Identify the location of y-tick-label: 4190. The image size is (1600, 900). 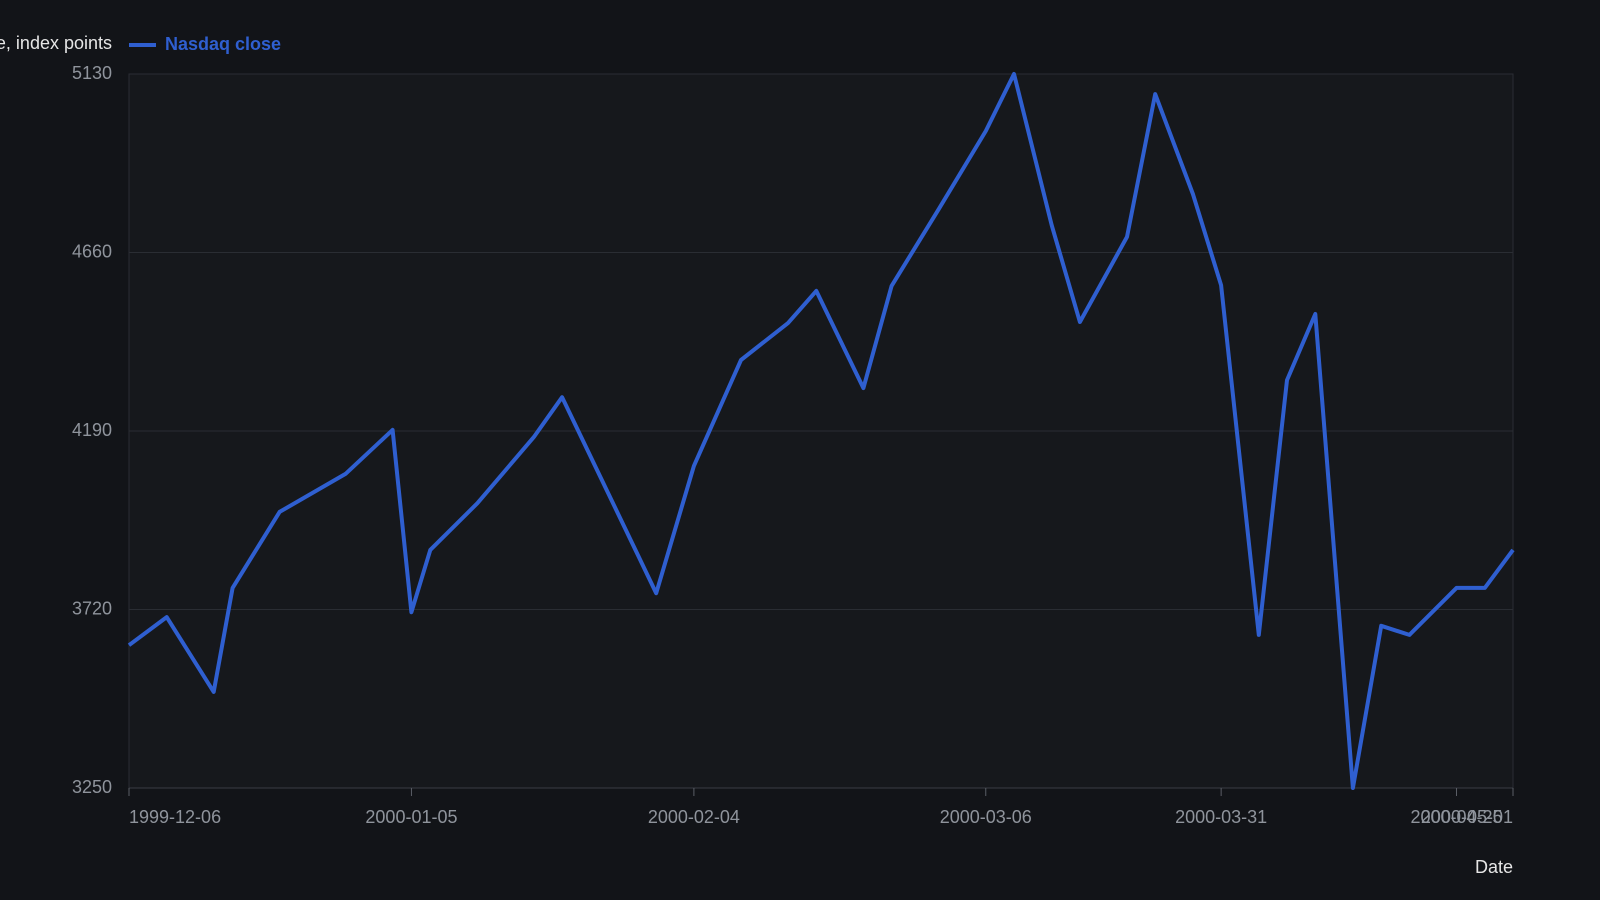
(92, 430).